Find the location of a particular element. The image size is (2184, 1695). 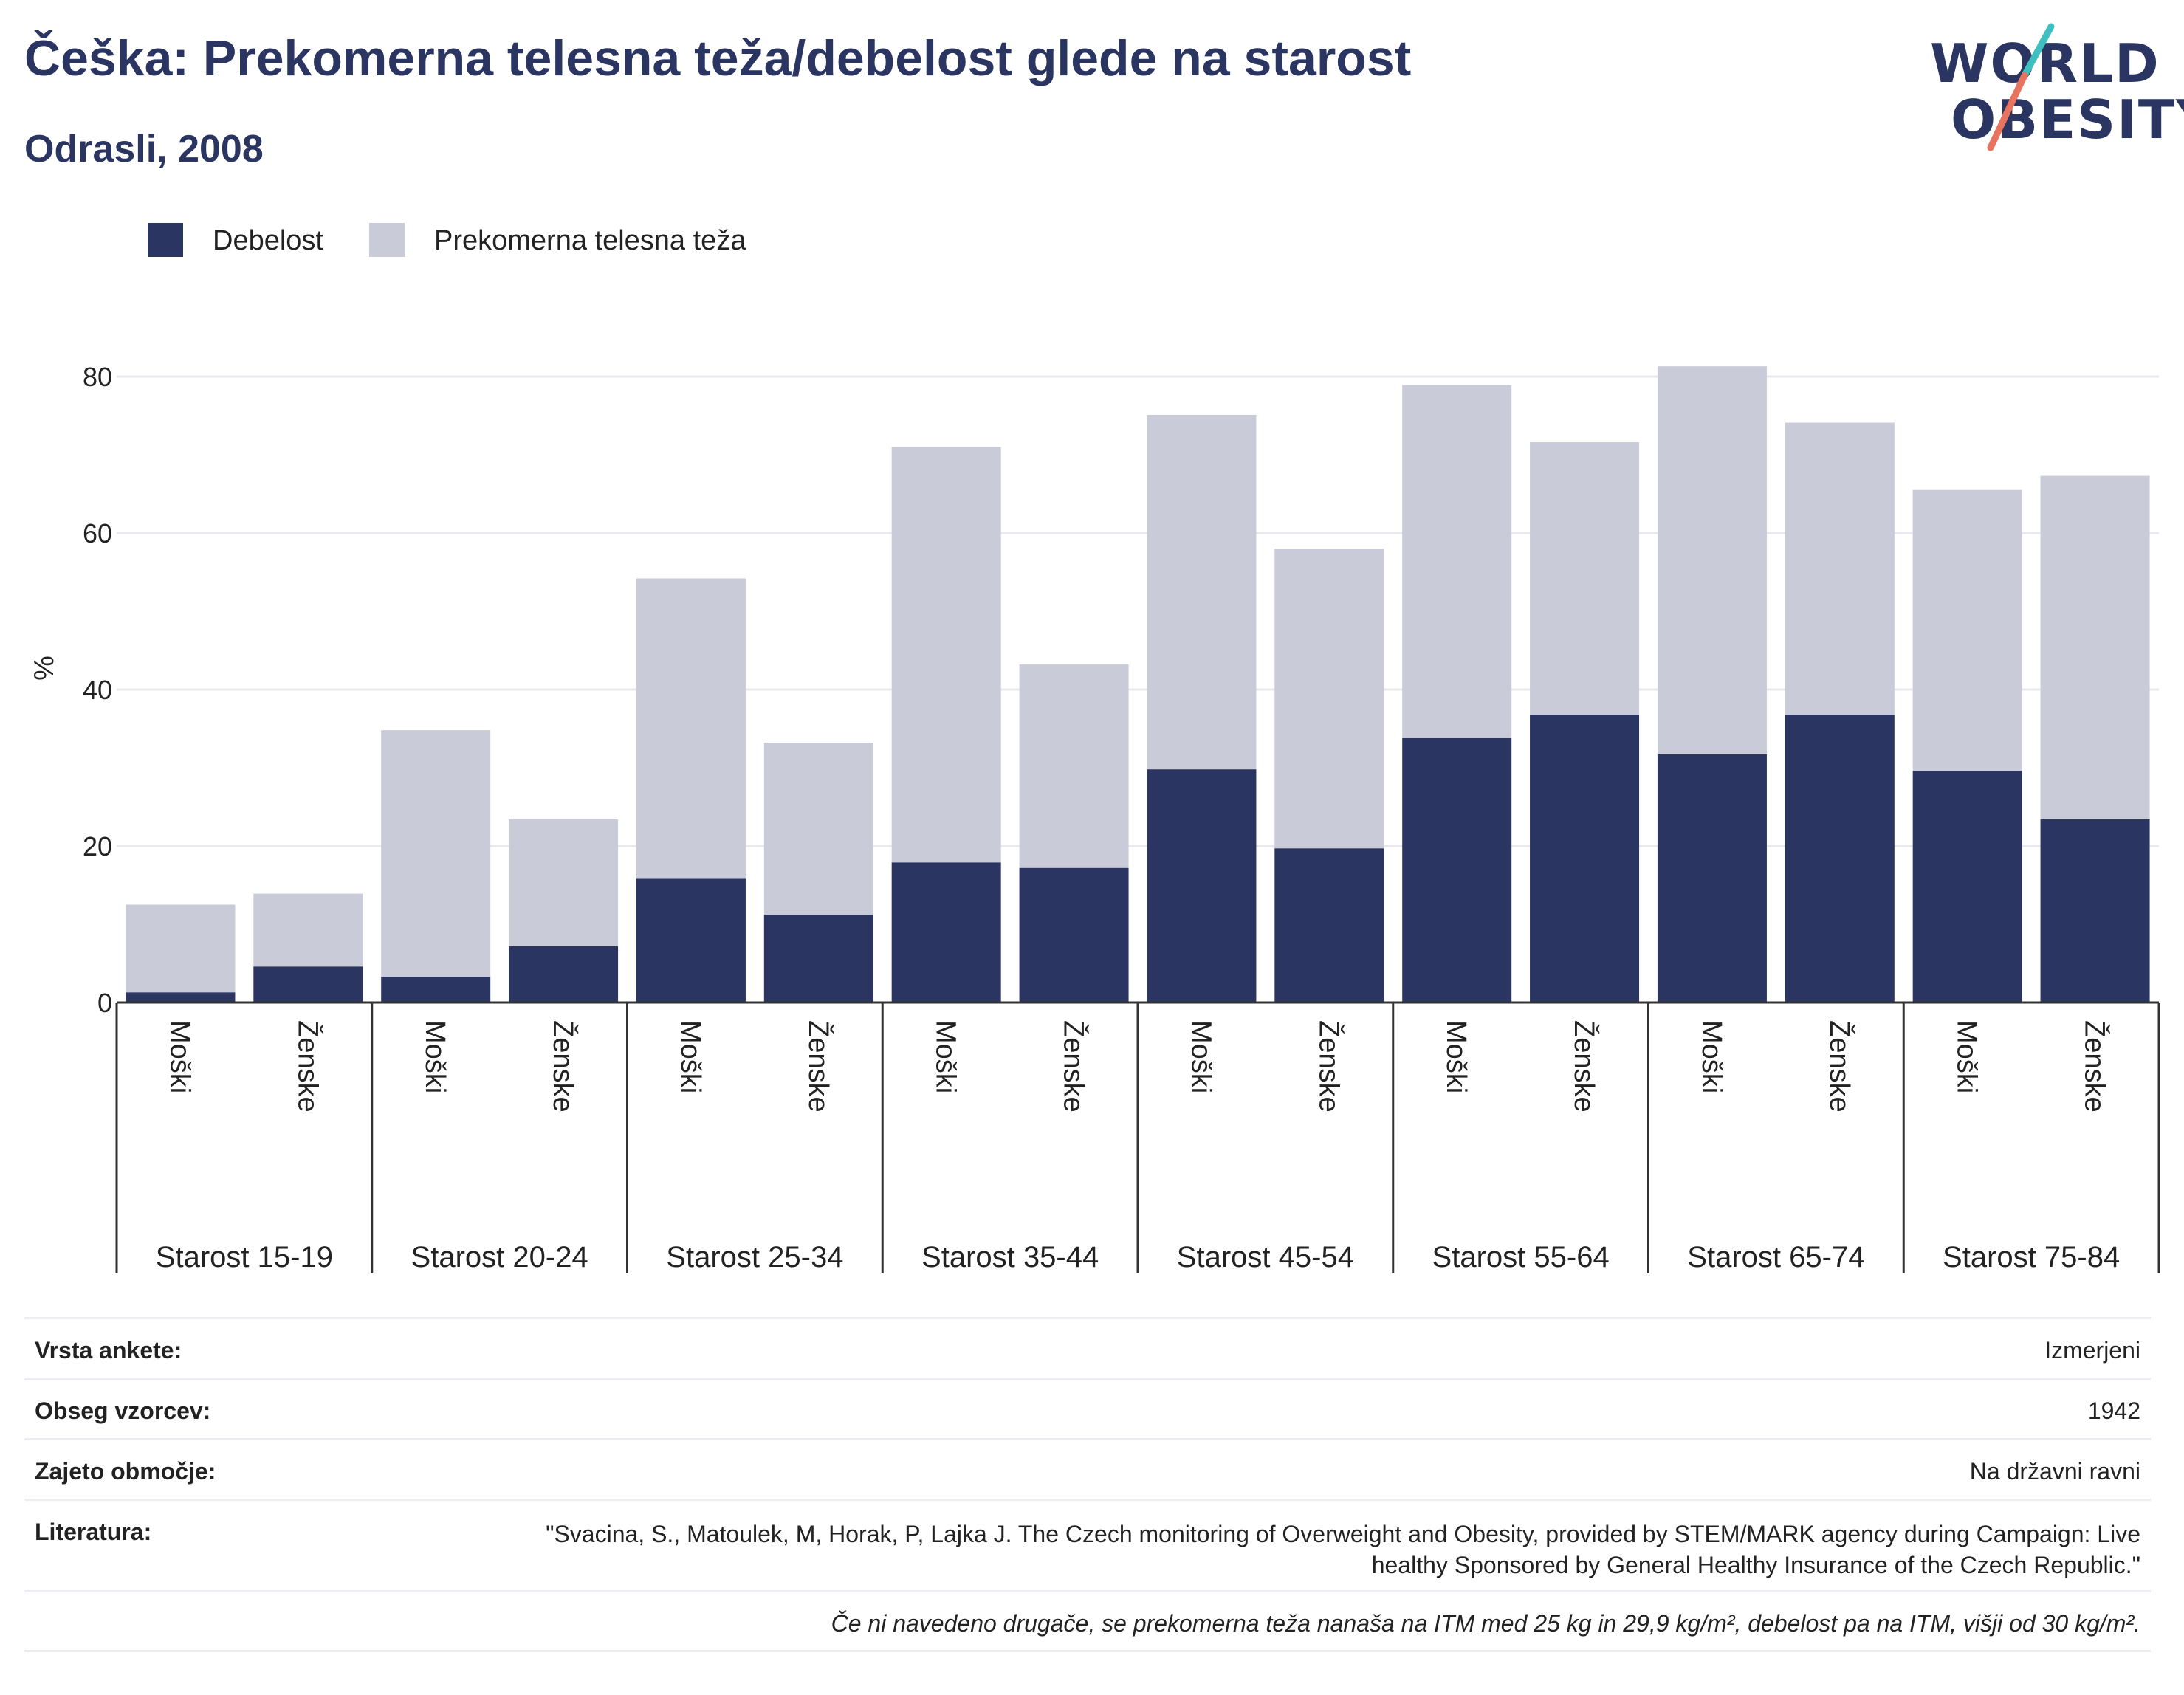

info-value: Na državni ravni is located at coordinates (2055, 1471).